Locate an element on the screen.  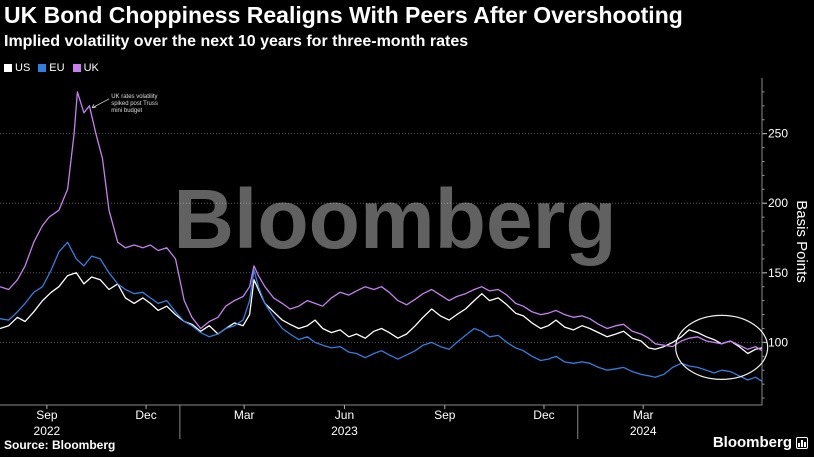
legend-item-uk: UK is located at coordinates (85, 68).